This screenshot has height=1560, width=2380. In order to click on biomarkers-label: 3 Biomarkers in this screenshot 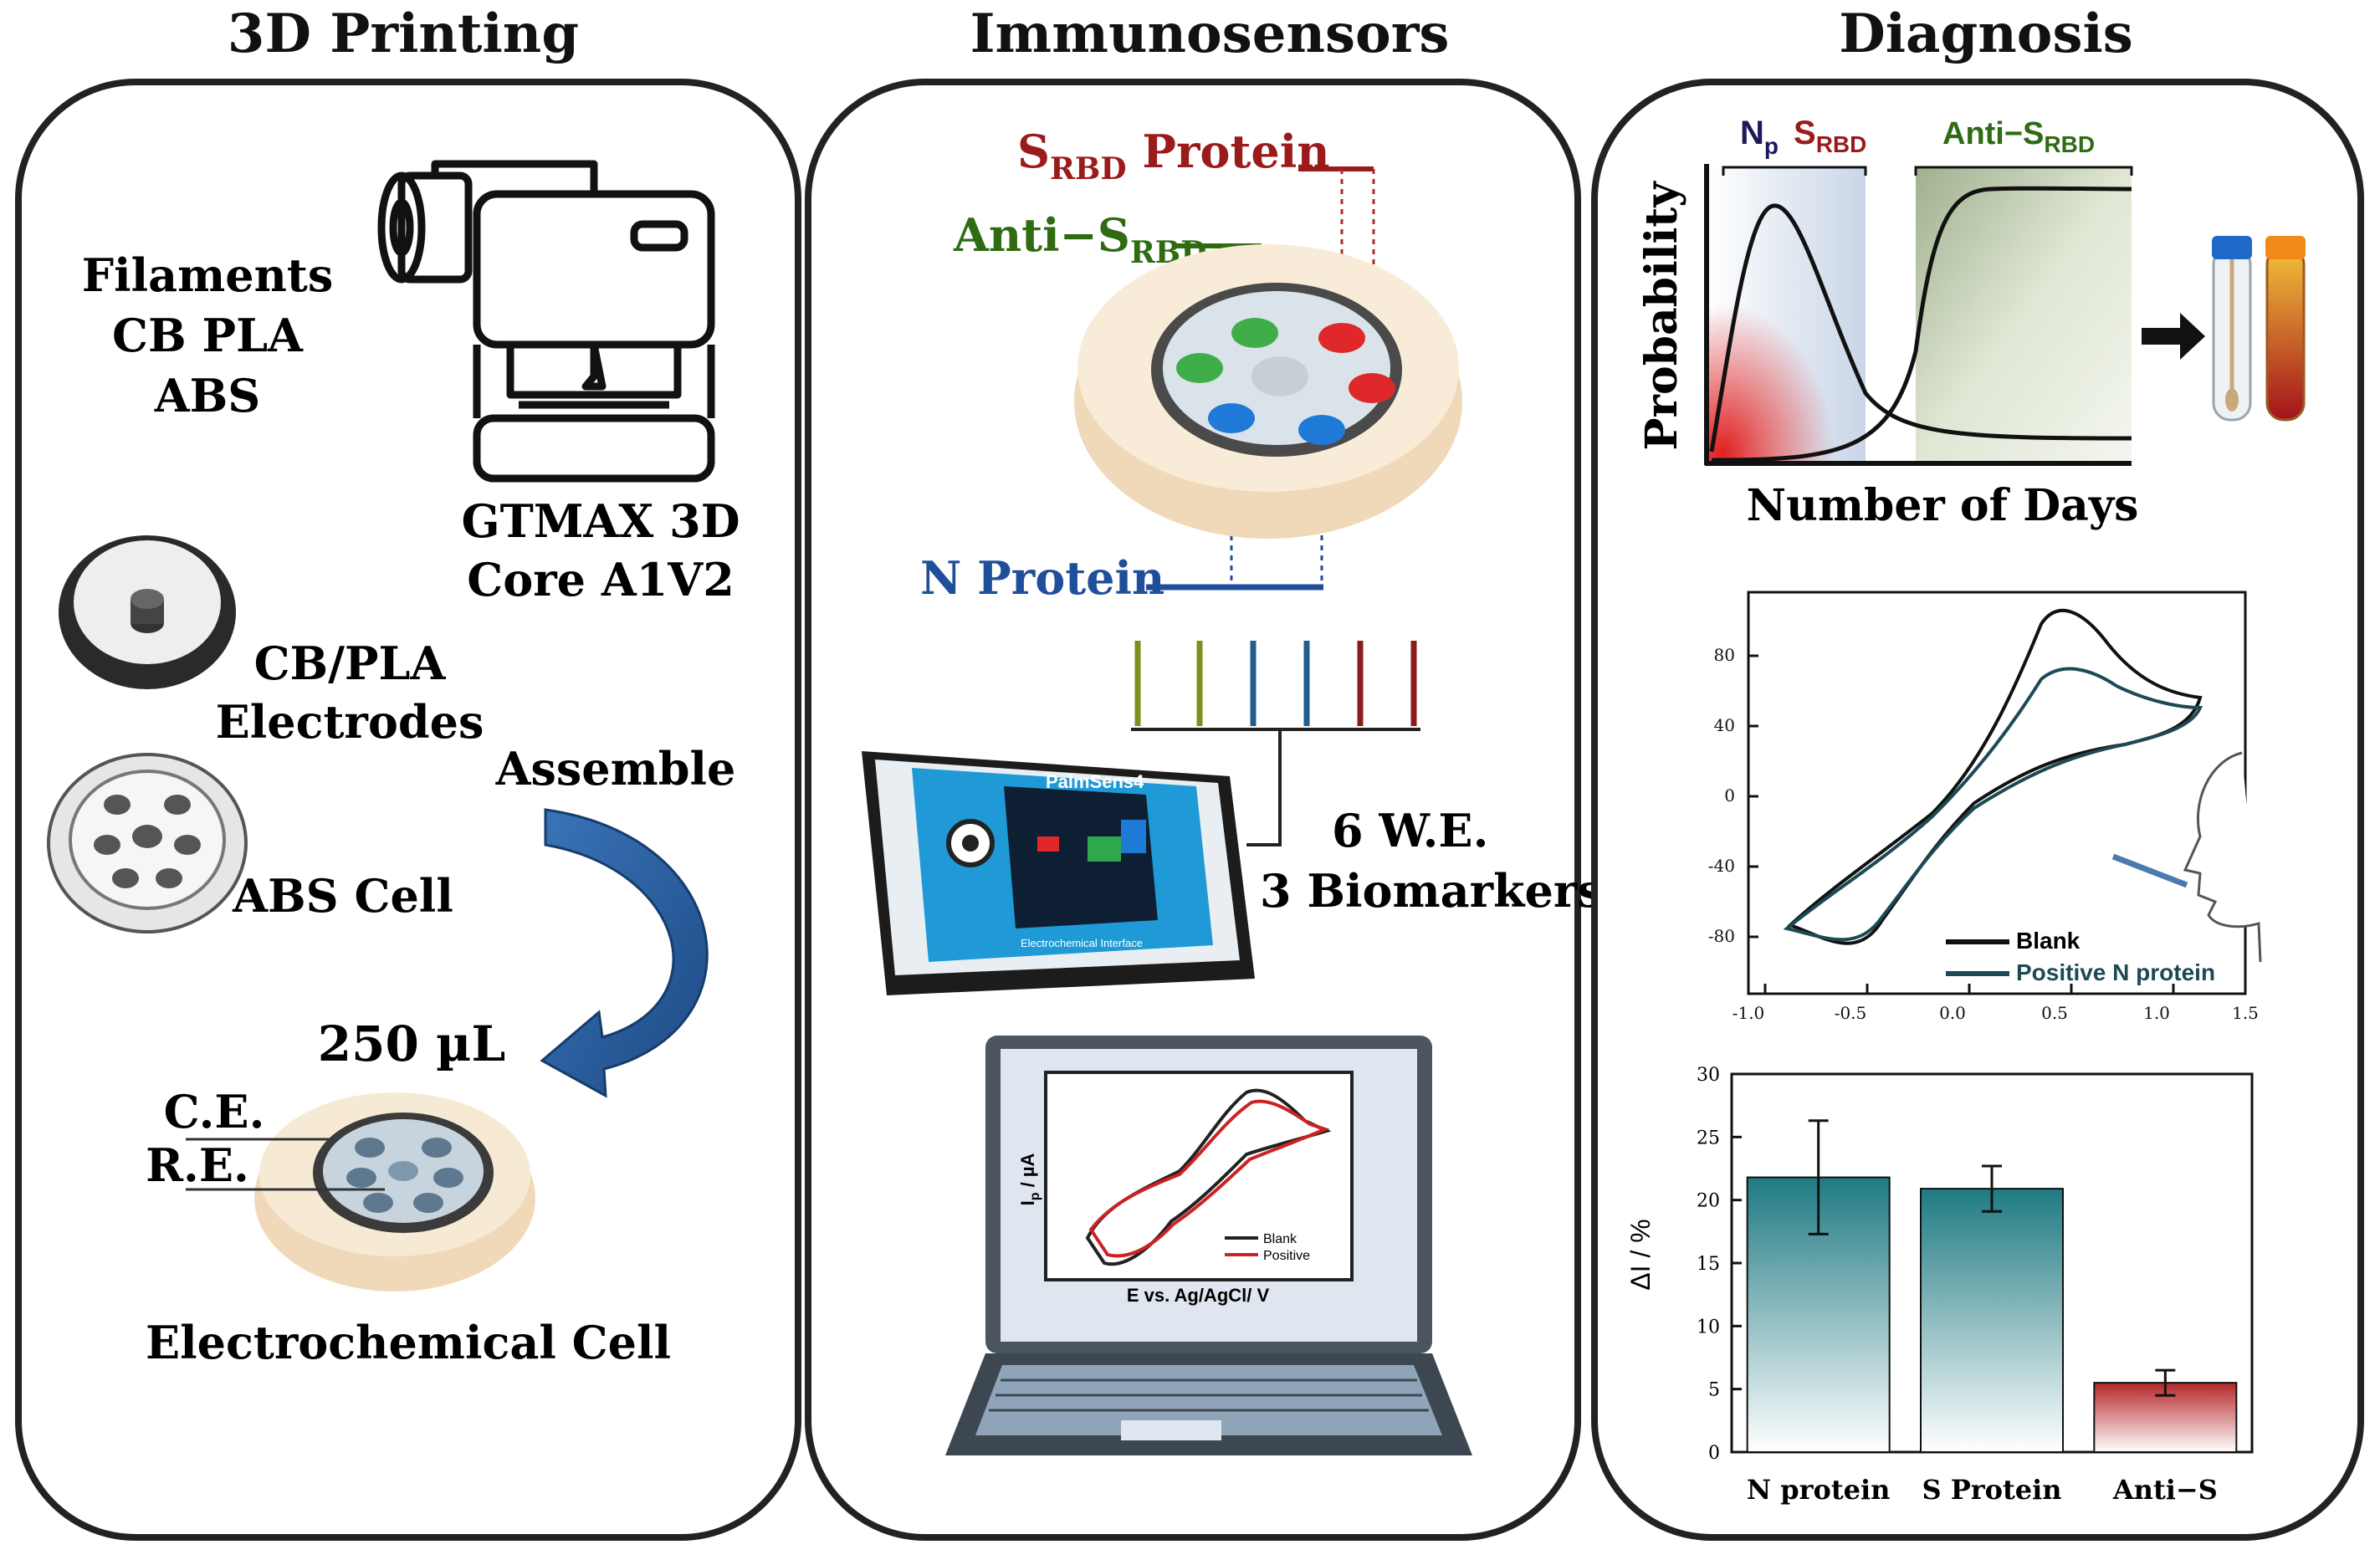, I will do `click(1431, 891)`.